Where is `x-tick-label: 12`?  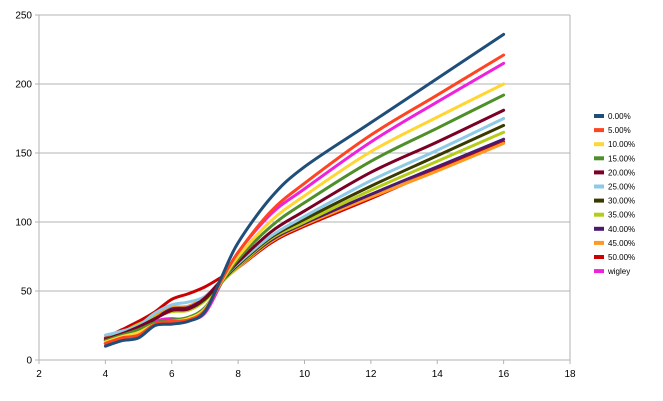
x-tick-label: 12 is located at coordinates (371, 374).